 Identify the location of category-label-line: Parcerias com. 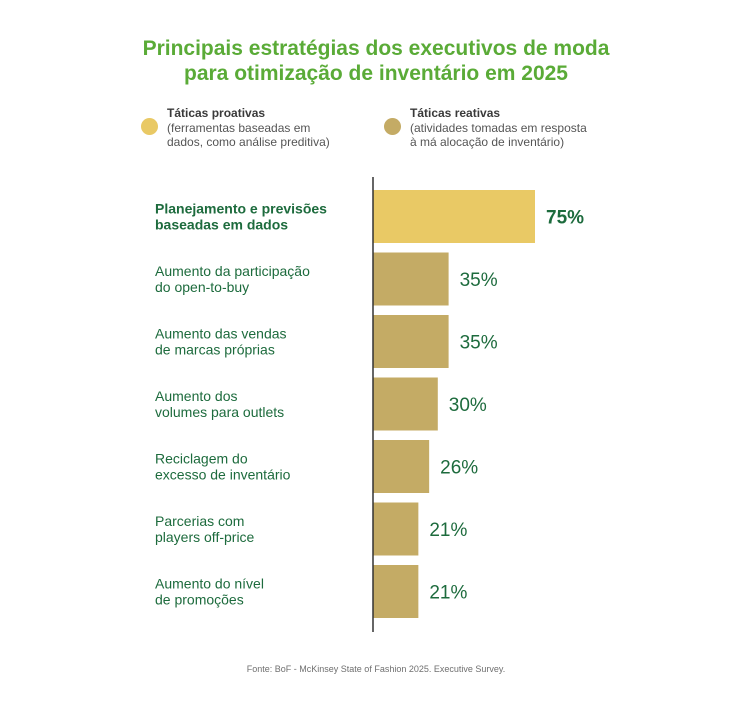
(199, 521).